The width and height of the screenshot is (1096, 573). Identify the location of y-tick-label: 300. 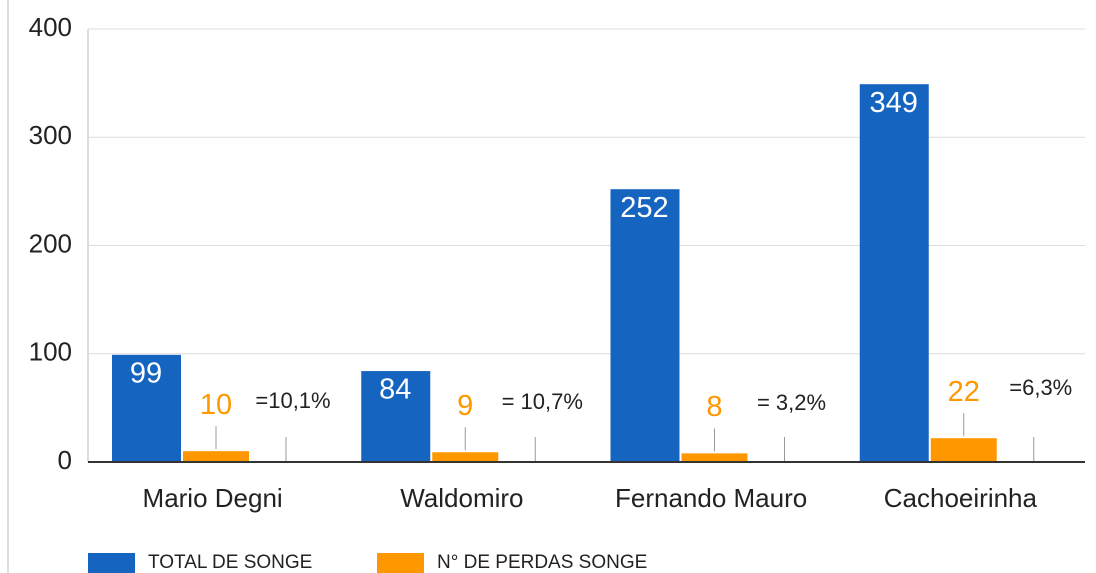
(50, 135).